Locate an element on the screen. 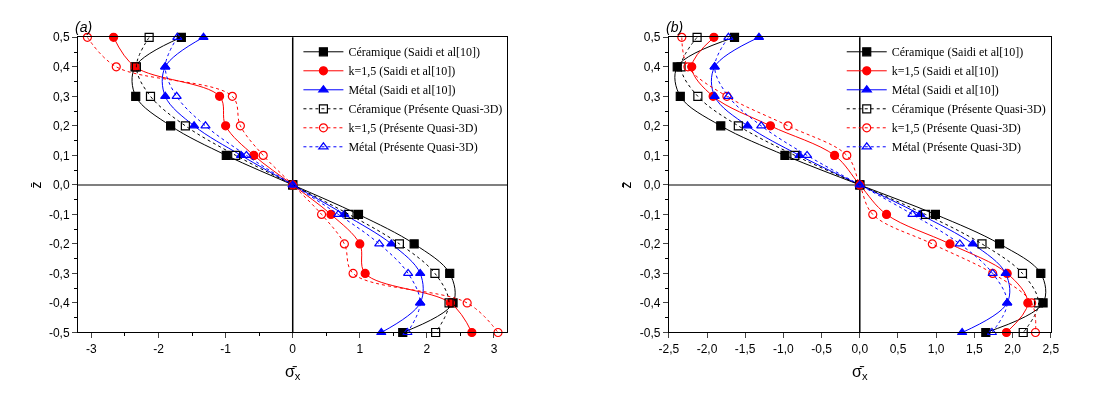 This screenshot has width=1094, height=403. x-tick-label: 1 is located at coordinates (360, 348).